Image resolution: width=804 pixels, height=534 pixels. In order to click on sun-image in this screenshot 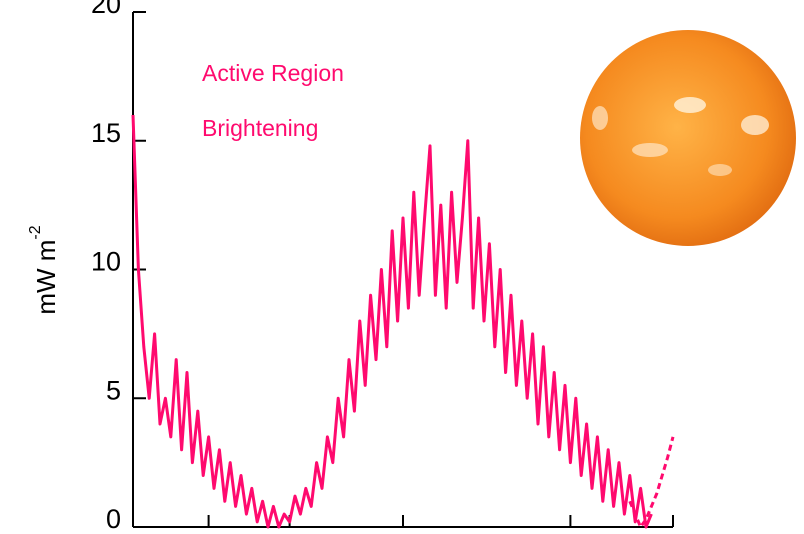, I will do `click(688, 138)`.